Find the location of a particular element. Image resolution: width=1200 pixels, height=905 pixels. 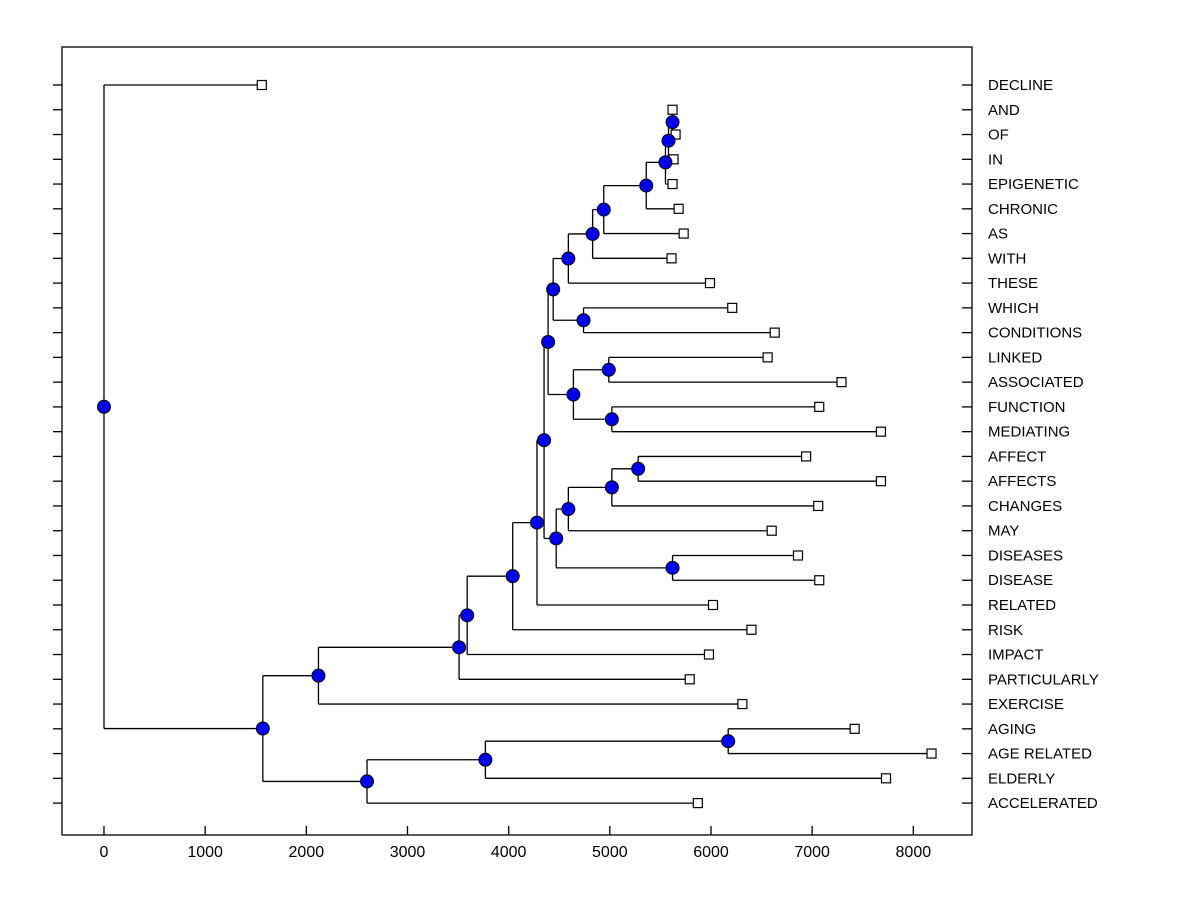

leaf-label: DISEASE is located at coordinates (1020, 580).